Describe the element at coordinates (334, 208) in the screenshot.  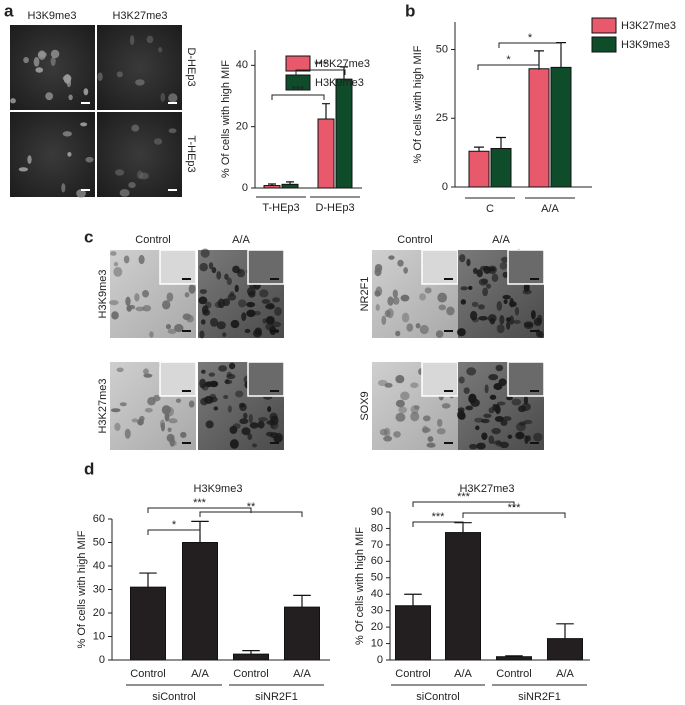
I see `x-tick-label: D-HEp3` at that location.